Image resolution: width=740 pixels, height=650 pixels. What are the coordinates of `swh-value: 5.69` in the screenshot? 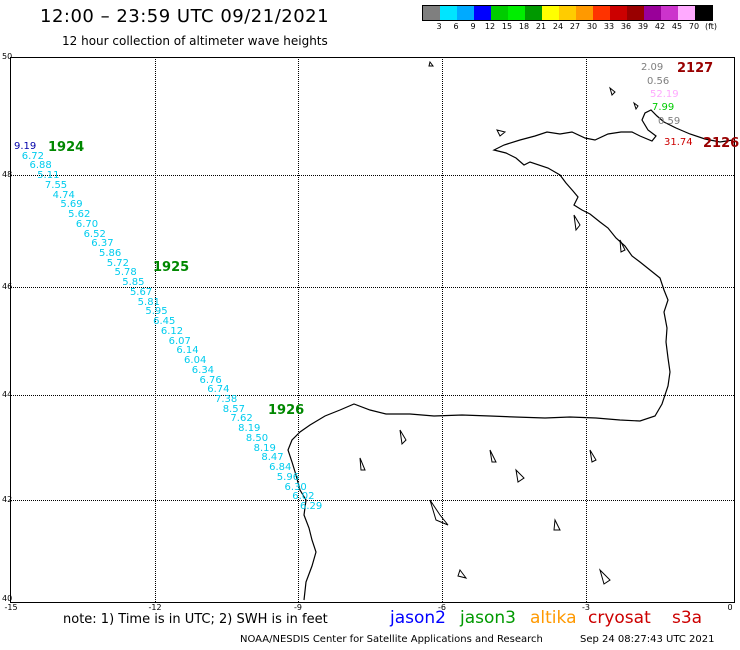 It's located at (71, 205).